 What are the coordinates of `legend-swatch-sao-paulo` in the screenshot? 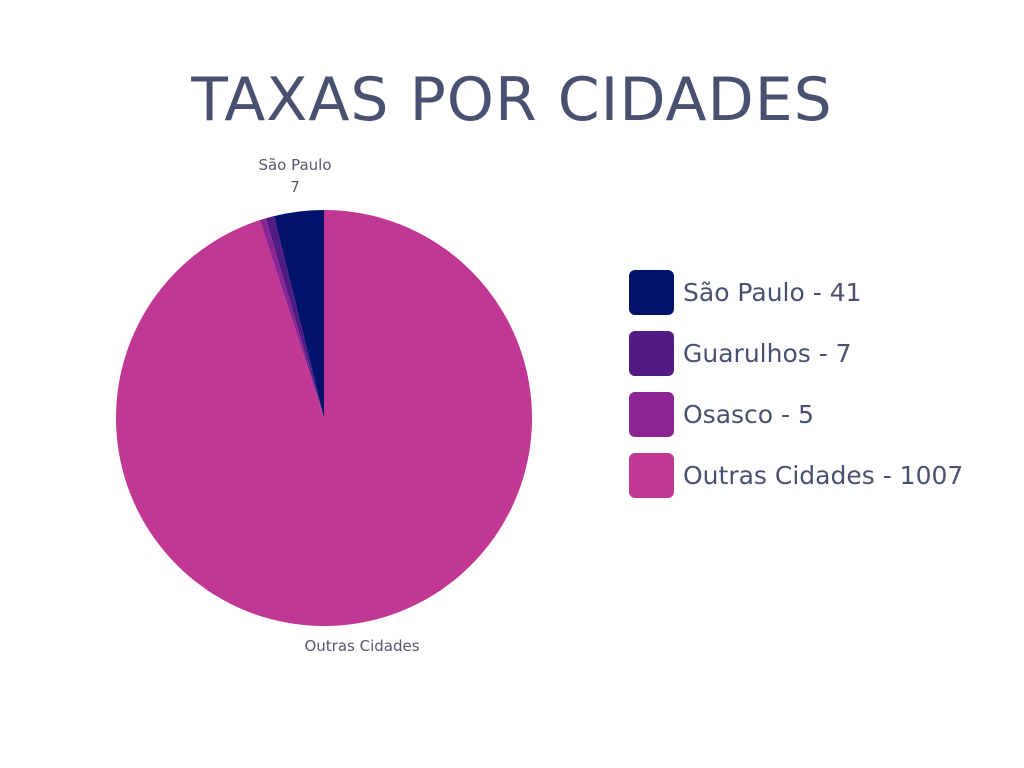 It's located at (651, 292).